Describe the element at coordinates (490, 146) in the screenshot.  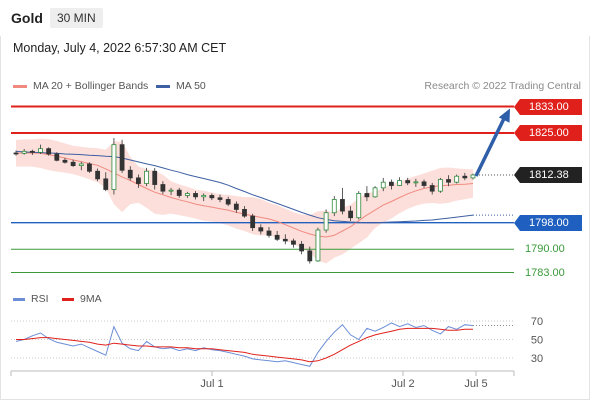
I see `forecast-arrow` at that location.